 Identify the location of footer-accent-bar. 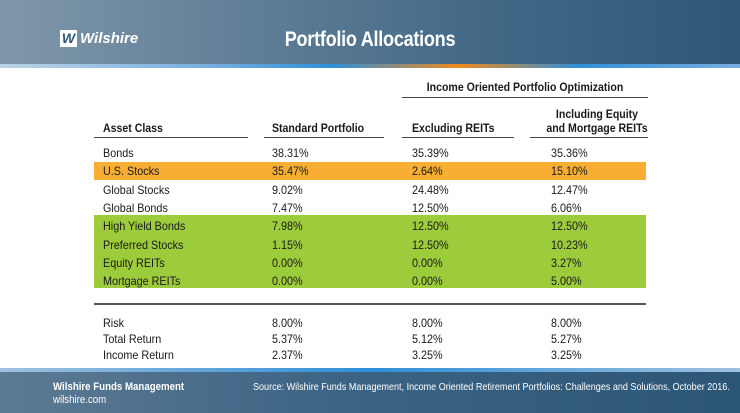
(370, 370).